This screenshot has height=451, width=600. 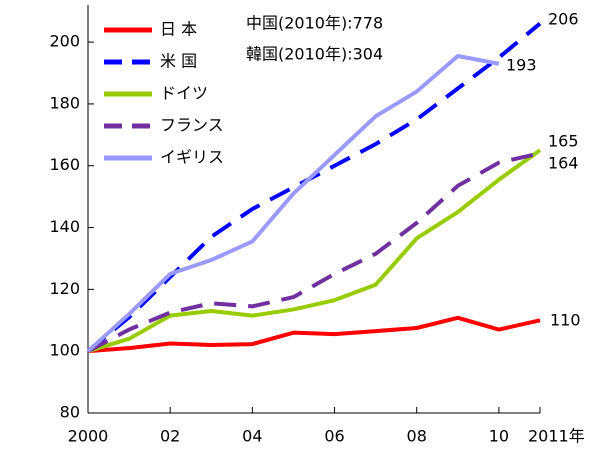 What do you see at coordinates (521, 65) in the screenshot?
I see `annotation: 193` at bounding box center [521, 65].